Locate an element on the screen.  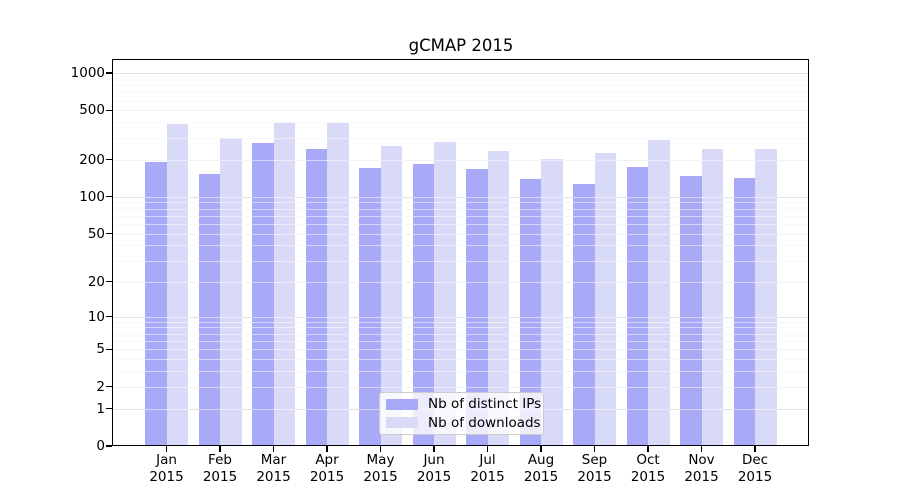
legend-item-downloads: Nb of downloads is located at coordinates (463, 423).